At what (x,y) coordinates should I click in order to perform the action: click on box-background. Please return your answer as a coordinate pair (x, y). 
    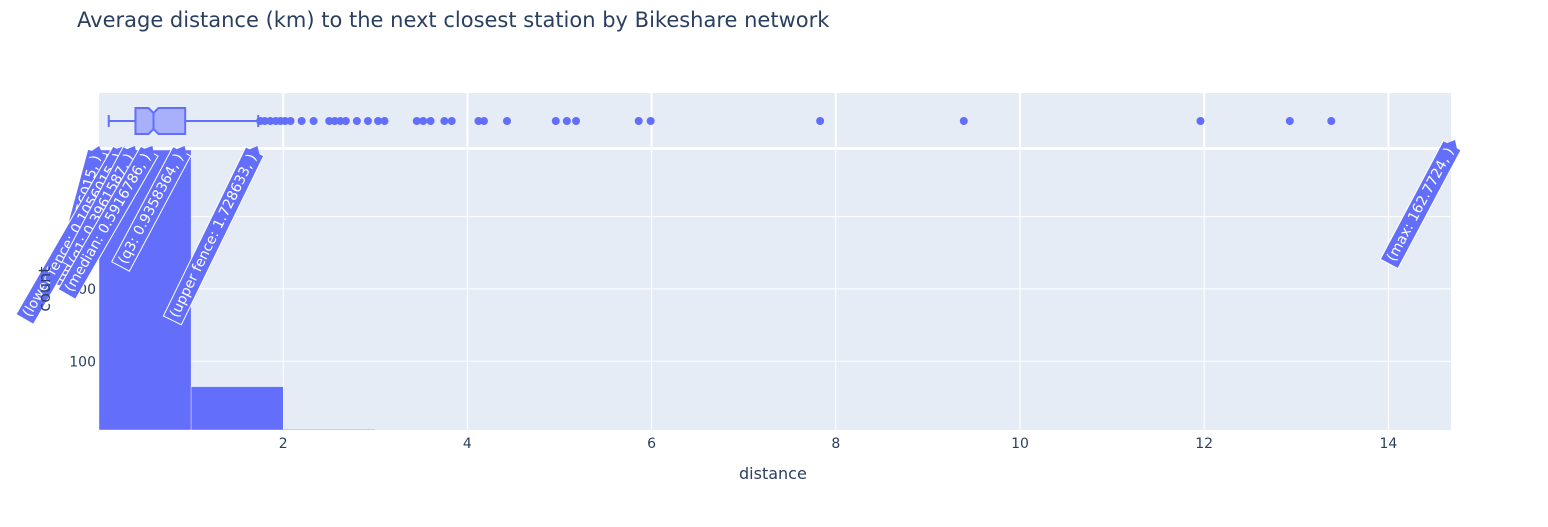
    Looking at the image, I should click on (775, 120).